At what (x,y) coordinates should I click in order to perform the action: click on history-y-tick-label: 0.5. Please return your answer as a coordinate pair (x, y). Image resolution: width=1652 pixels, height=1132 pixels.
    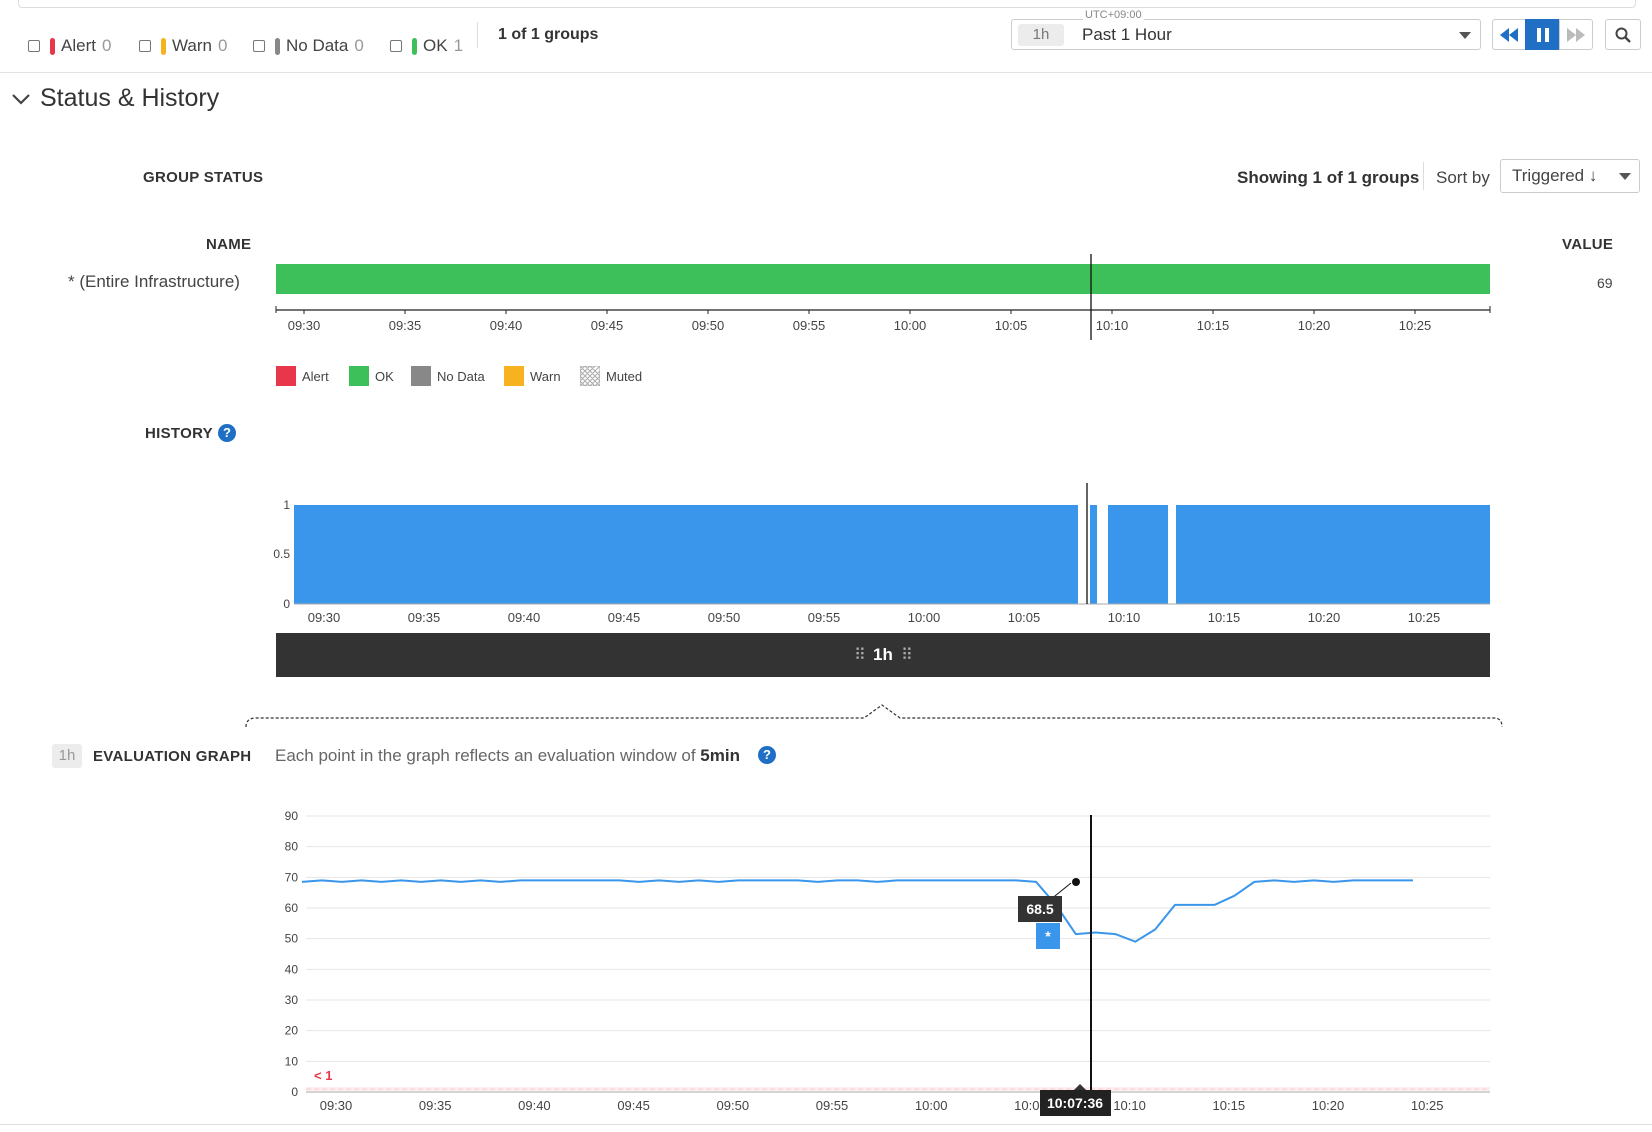
    Looking at the image, I should click on (281, 554).